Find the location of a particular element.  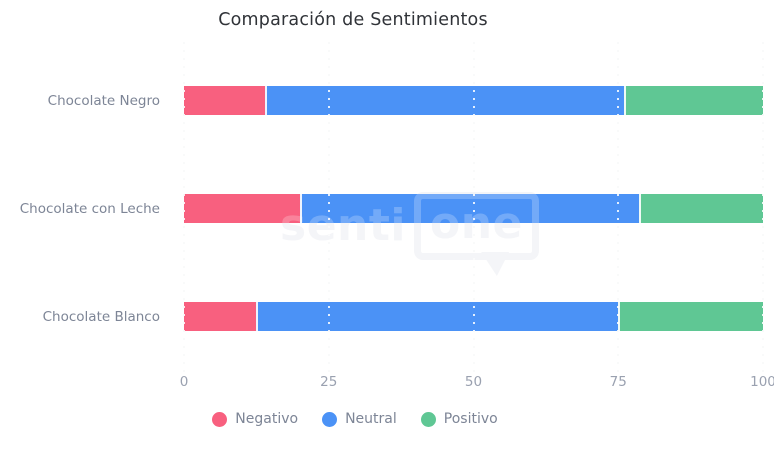

x-tick-75: 75 is located at coordinates (618, 382).